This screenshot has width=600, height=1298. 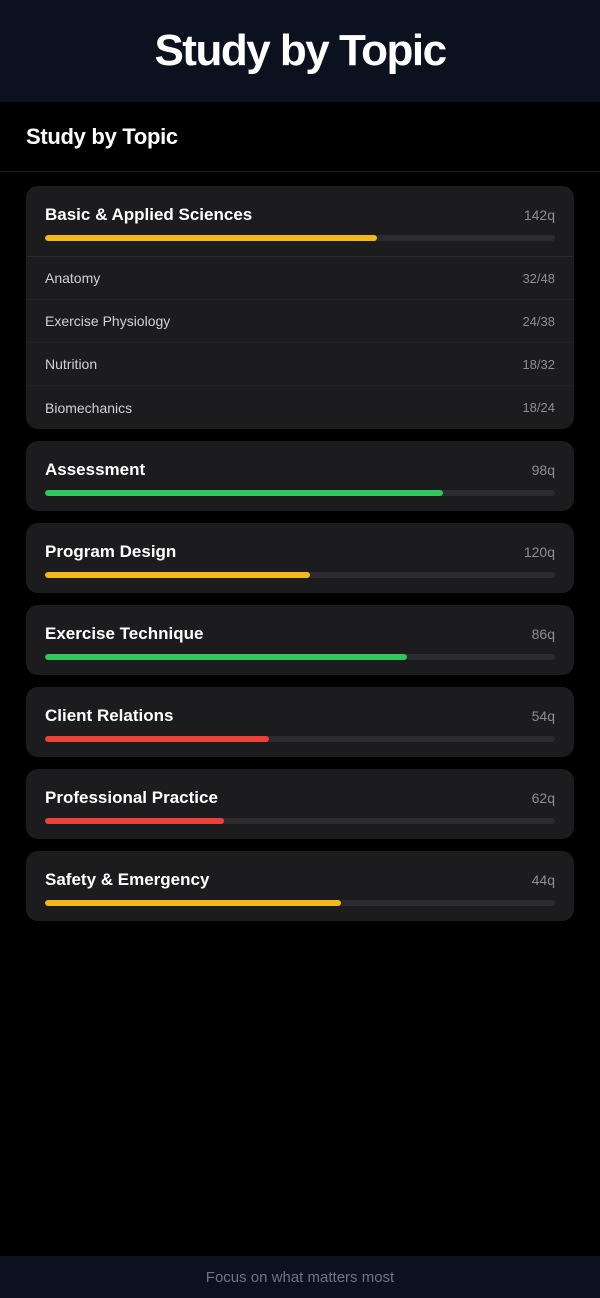 I want to click on question-count: 44q, so click(x=543, y=880).